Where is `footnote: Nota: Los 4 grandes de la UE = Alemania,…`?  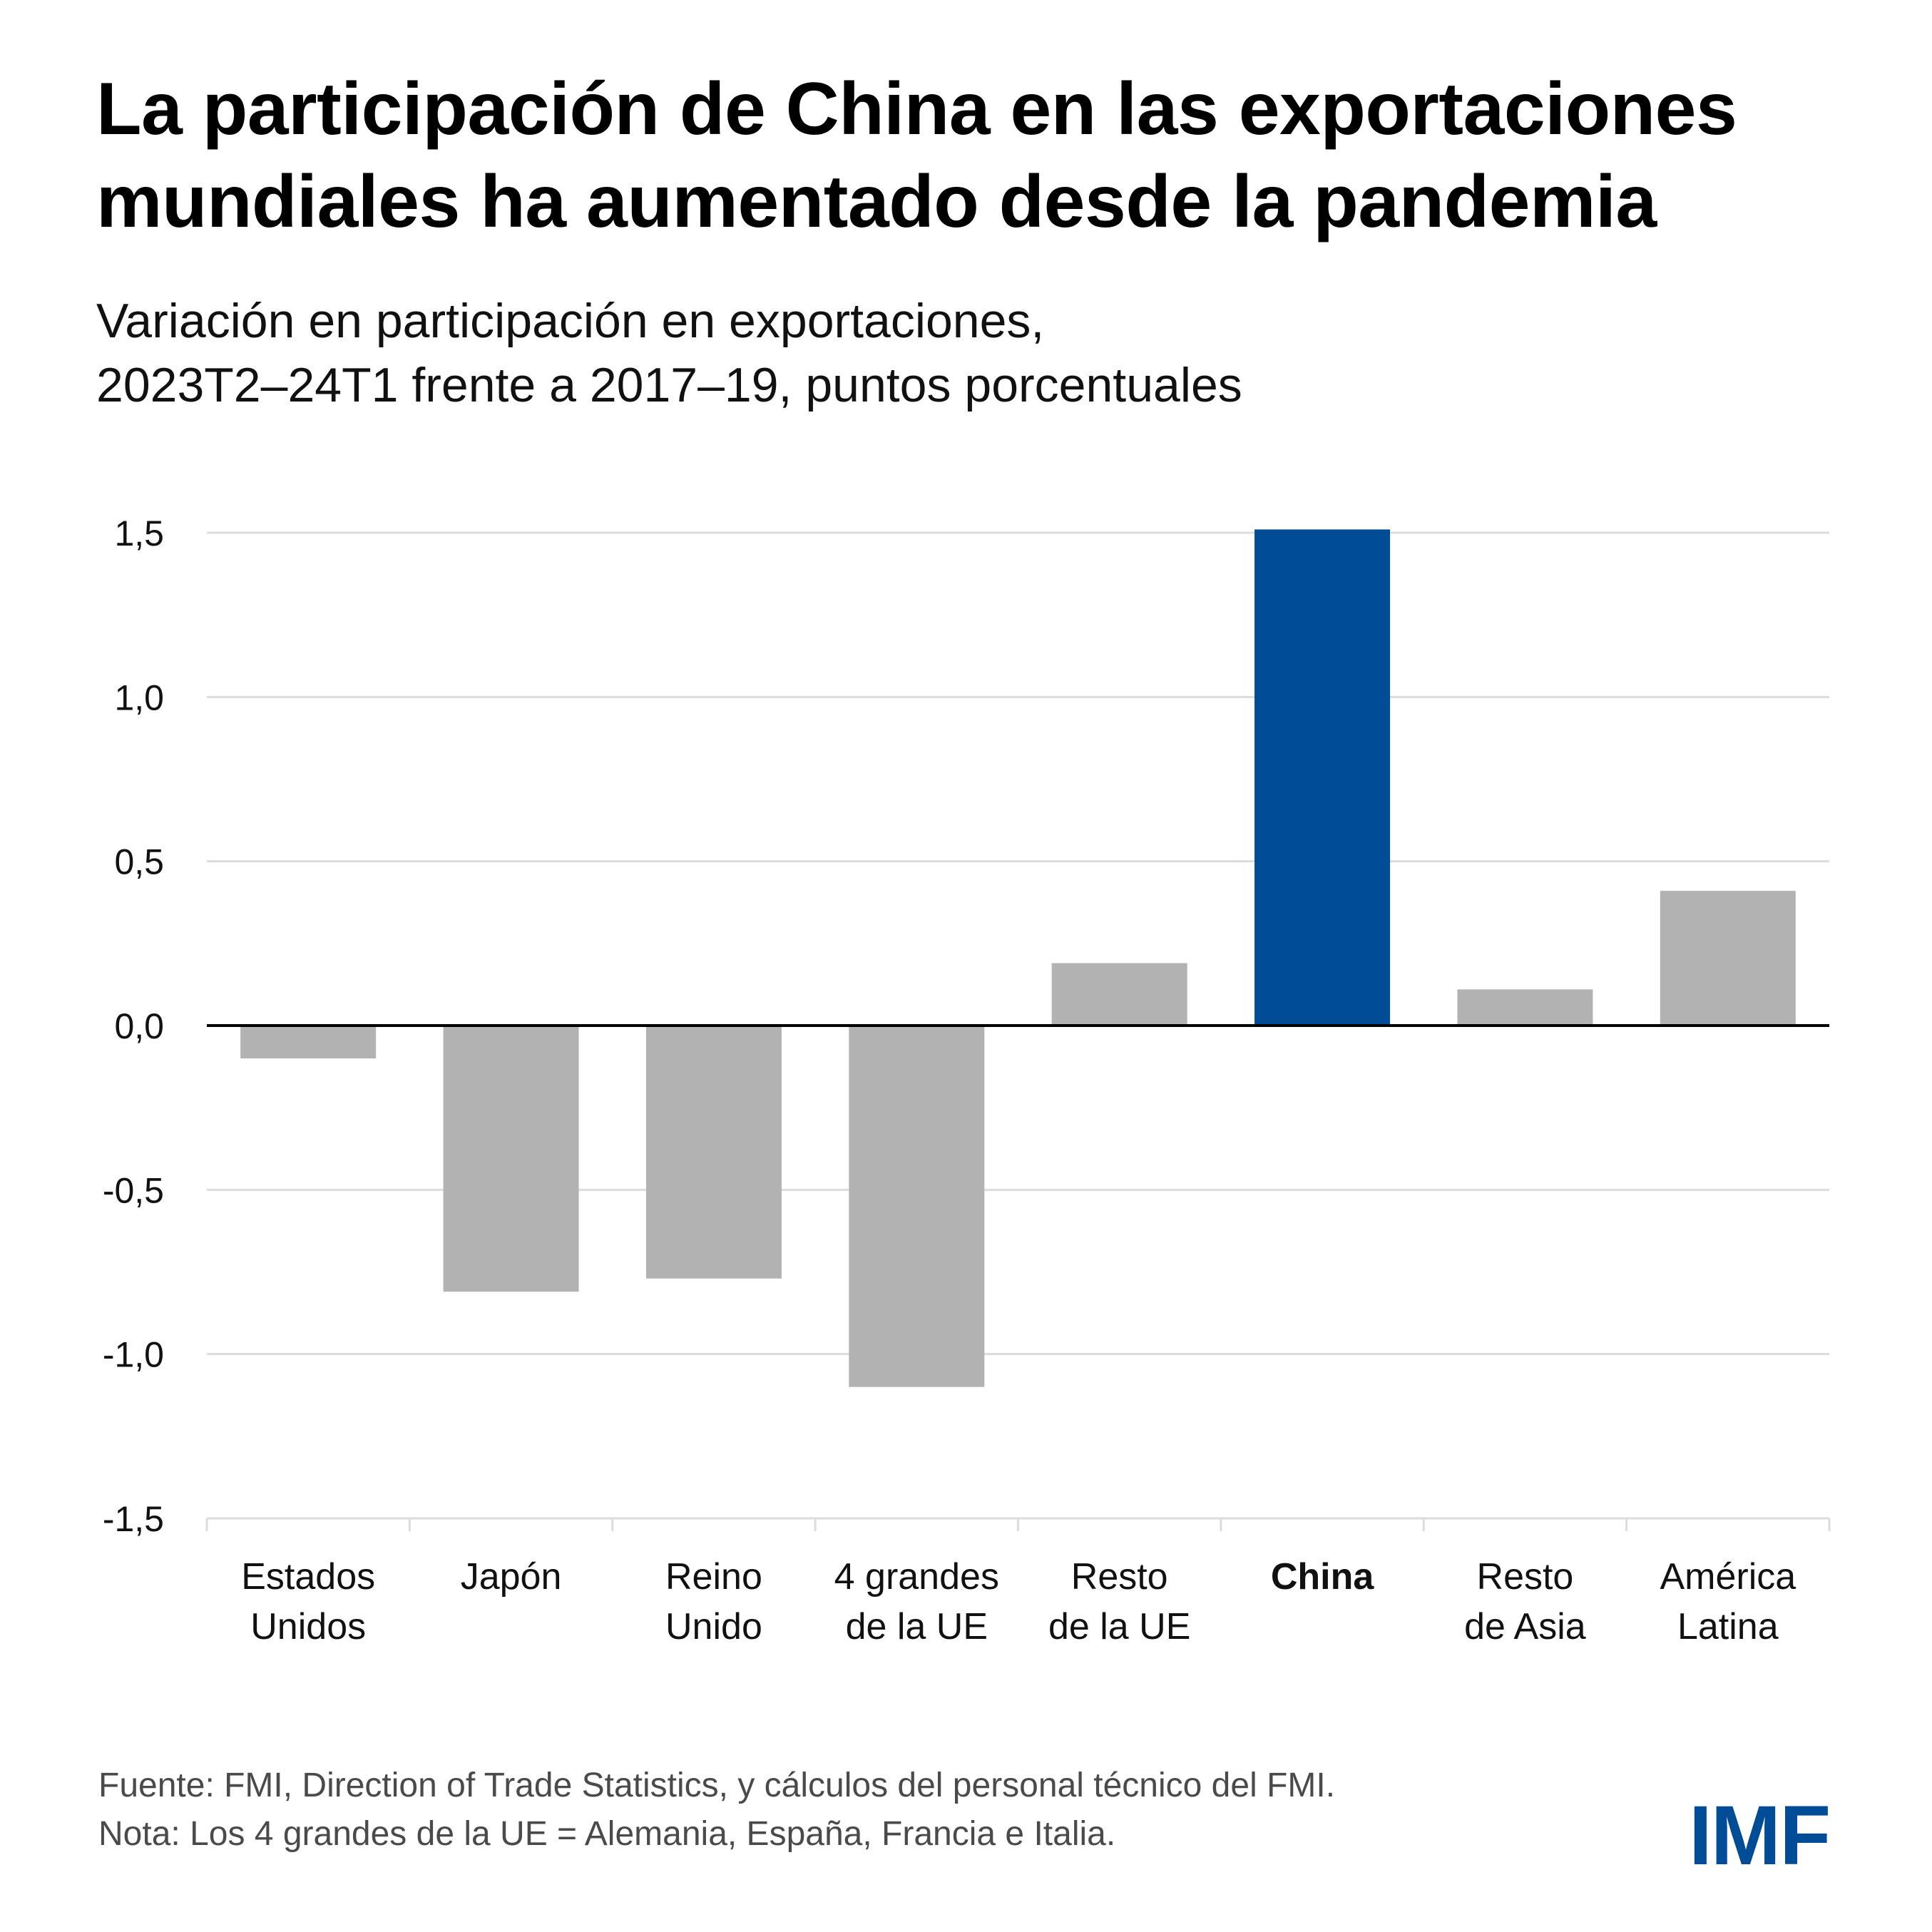
footnote: Nota: Los 4 grandes de la UE = Alemania,… is located at coordinates (607, 1834).